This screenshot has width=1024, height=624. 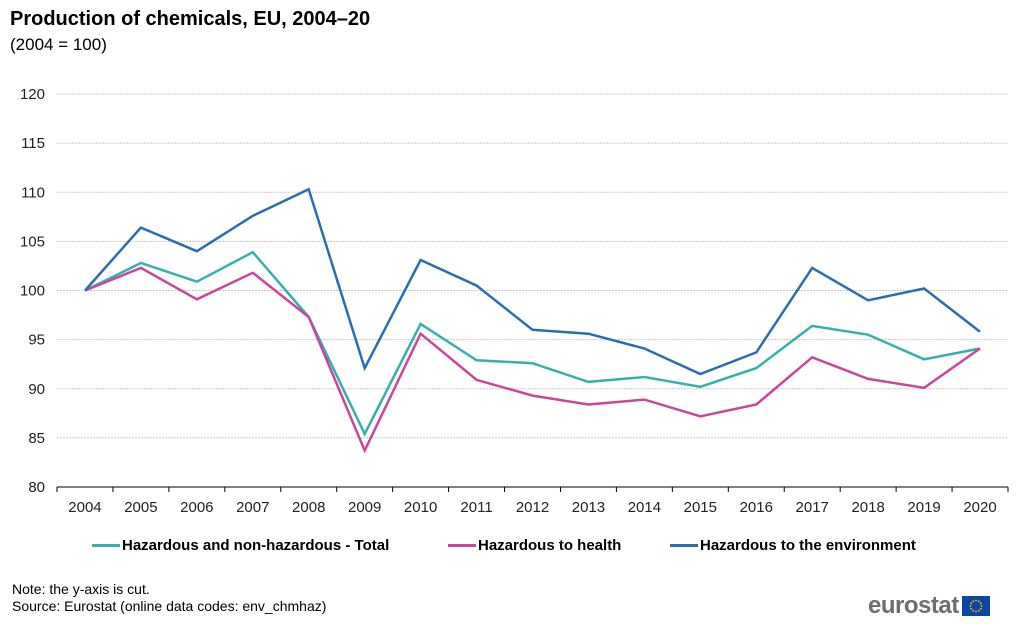 What do you see at coordinates (808, 545) in the screenshot?
I see `legend-label-environment: Hazardous to the environment` at bounding box center [808, 545].